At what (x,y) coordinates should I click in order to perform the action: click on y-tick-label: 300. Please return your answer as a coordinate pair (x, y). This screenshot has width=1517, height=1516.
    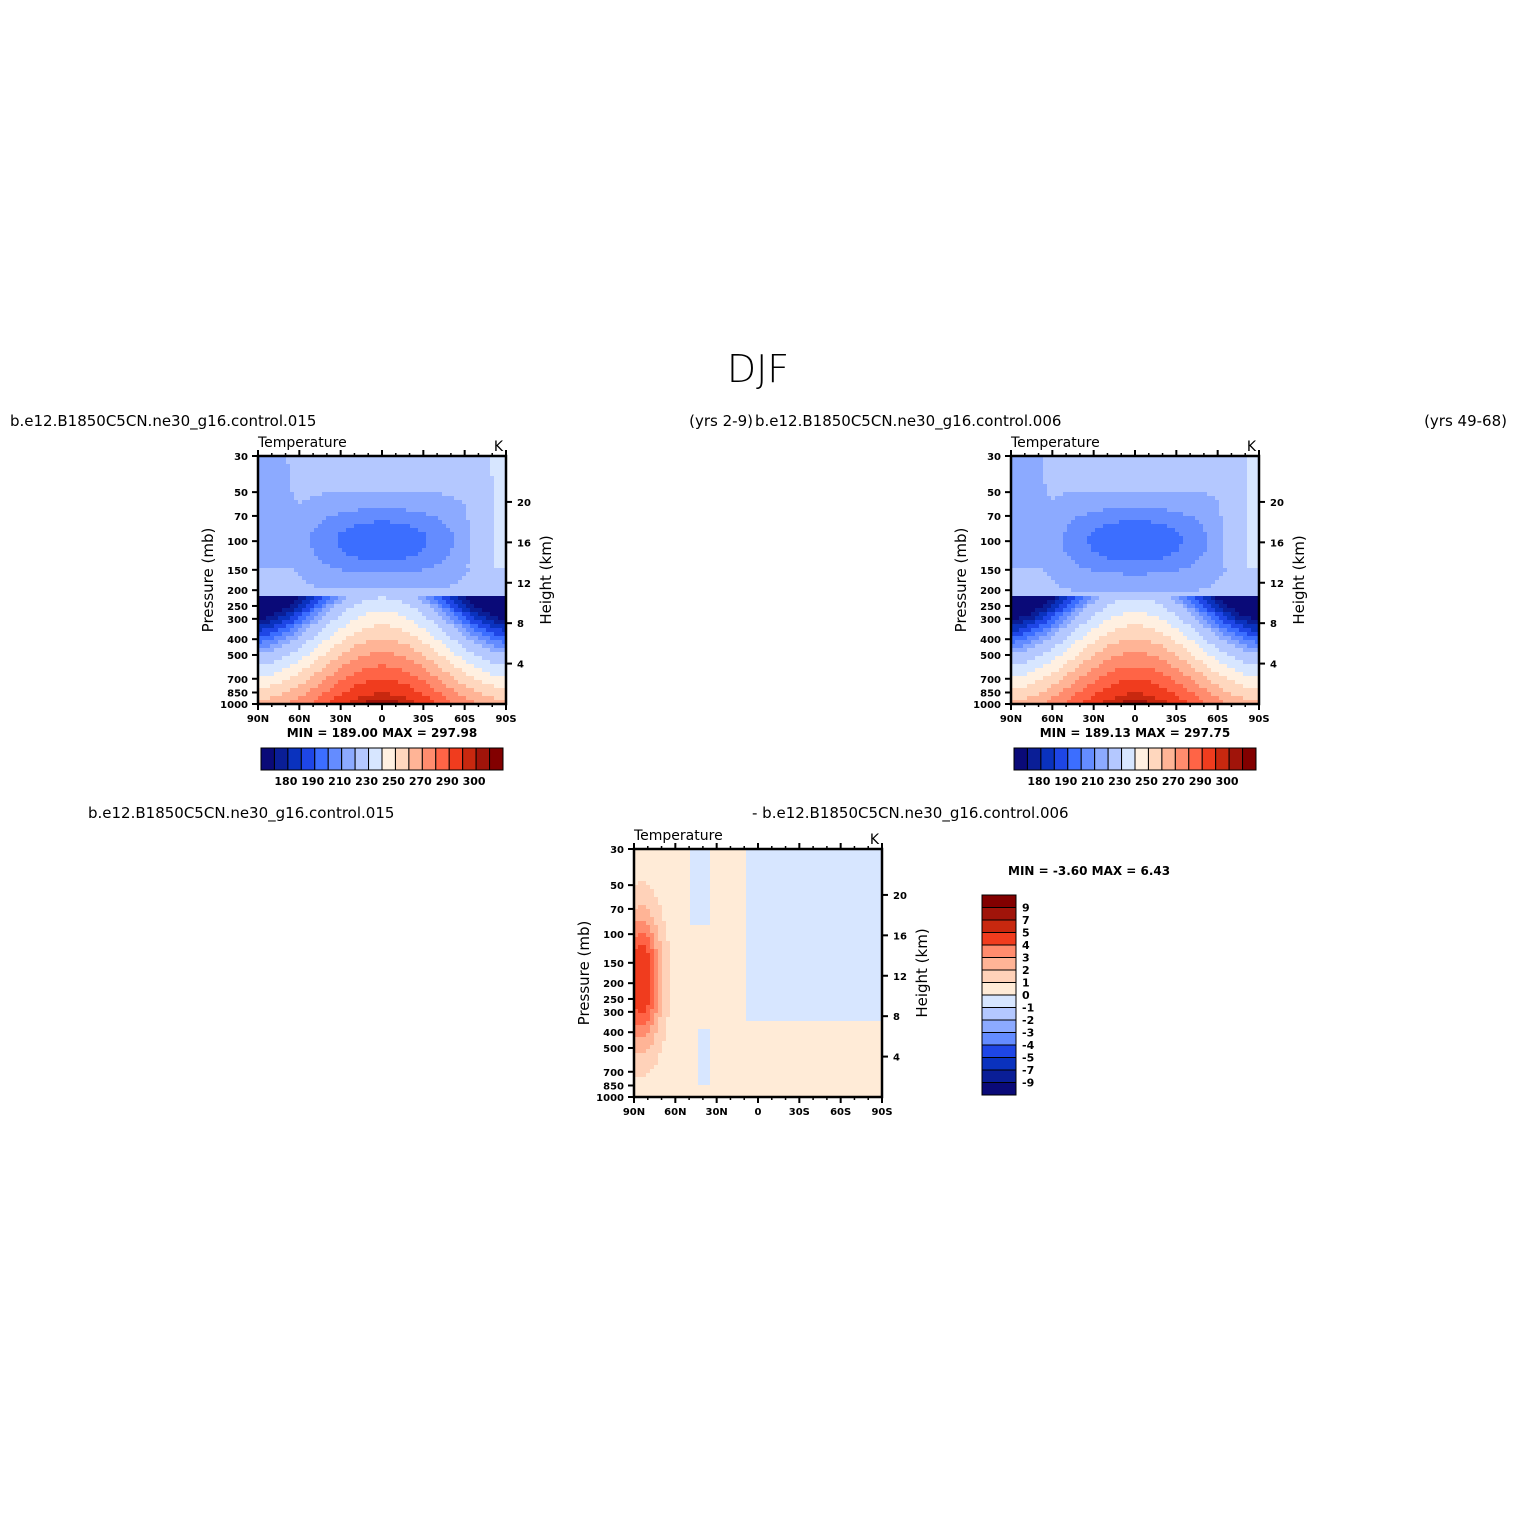
    Looking at the image, I should click on (237, 620).